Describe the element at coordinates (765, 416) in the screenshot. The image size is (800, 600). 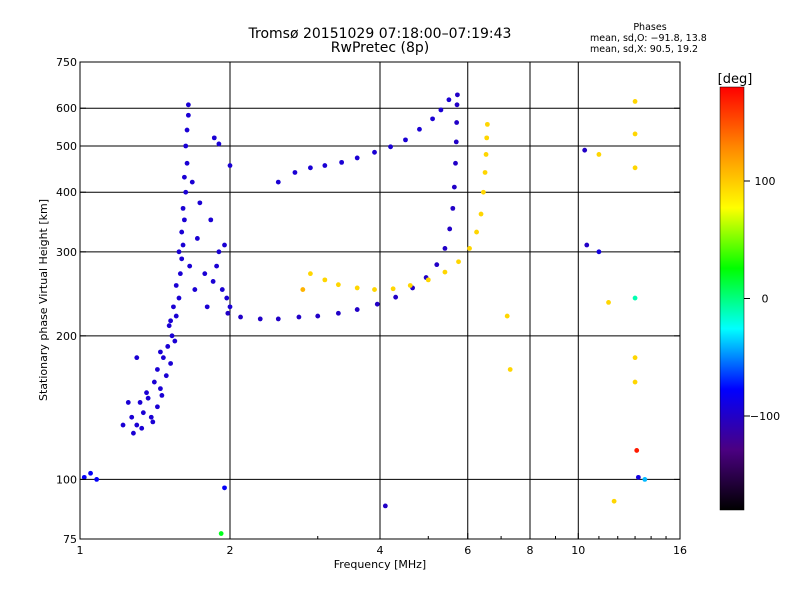
I see `colorbar-tick-label: −100` at that location.